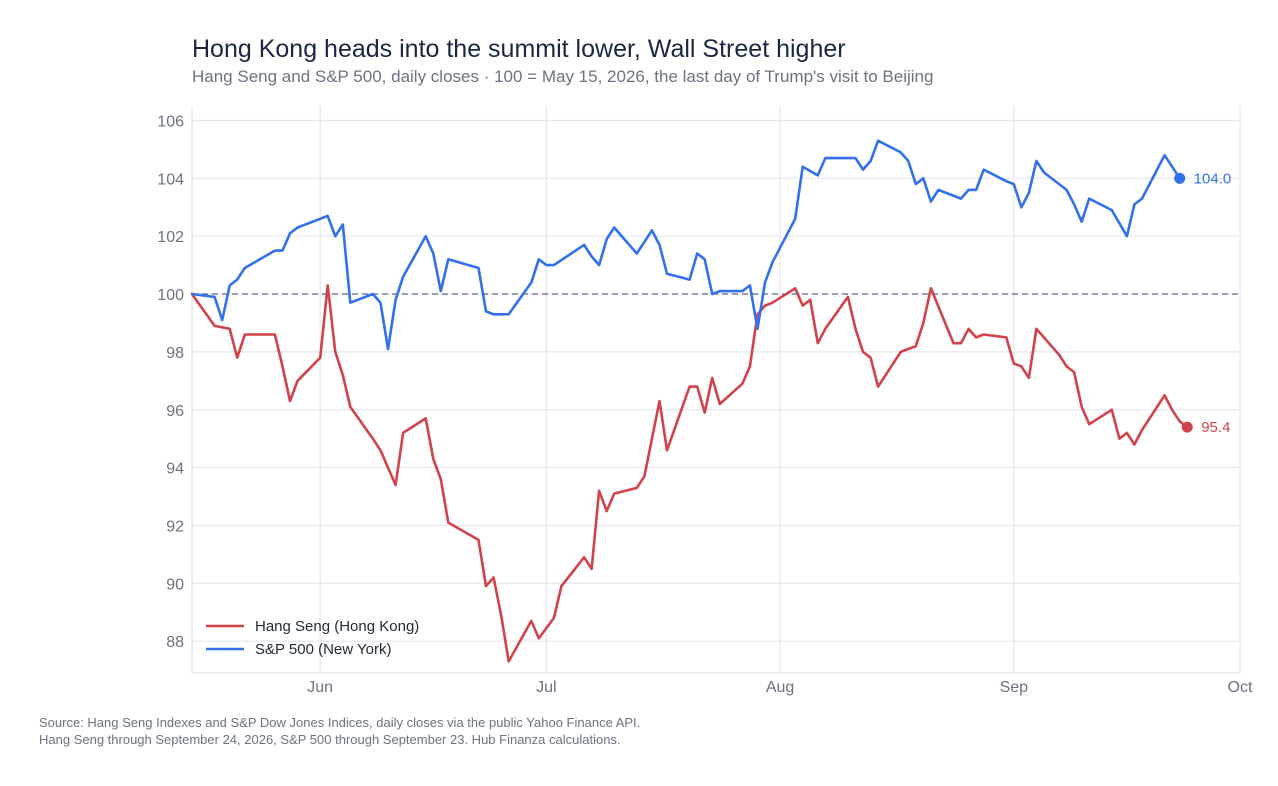 This screenshot has height=786, width=1278. What do you see at coordinates (175, 584) in the screenshot?
I see `y-tick-label: 90` at bounding box center [175, 584].